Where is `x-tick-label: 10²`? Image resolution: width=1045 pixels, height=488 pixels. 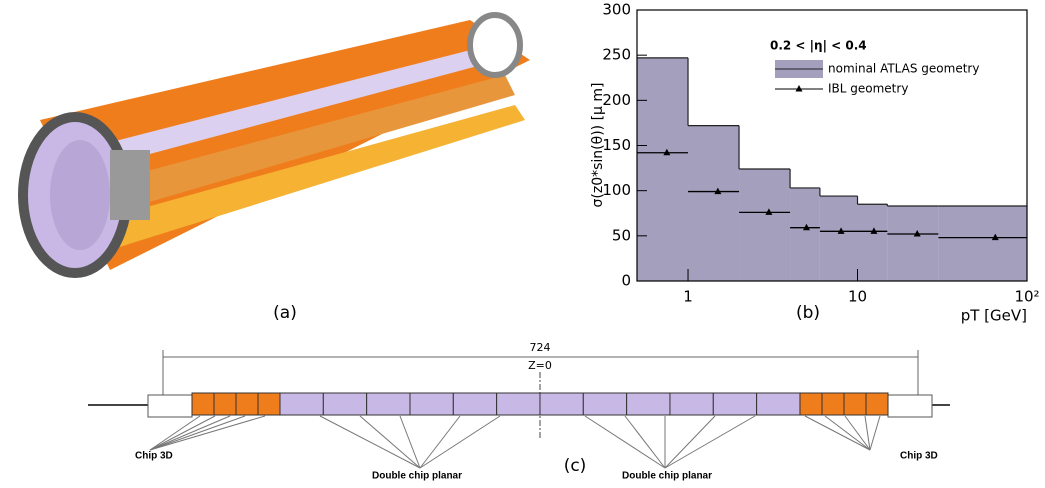
x-tick-label: 10² is located at coordinates (1026, 297).